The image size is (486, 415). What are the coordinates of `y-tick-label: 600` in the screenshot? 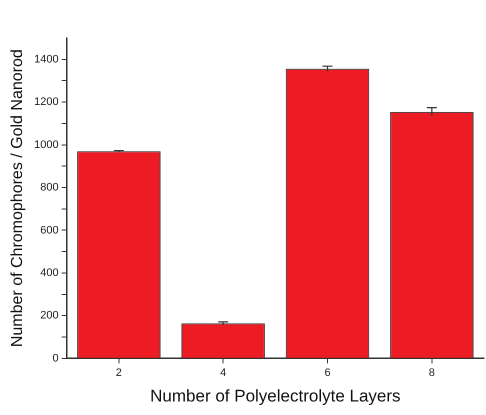 It's located at (49, 230).